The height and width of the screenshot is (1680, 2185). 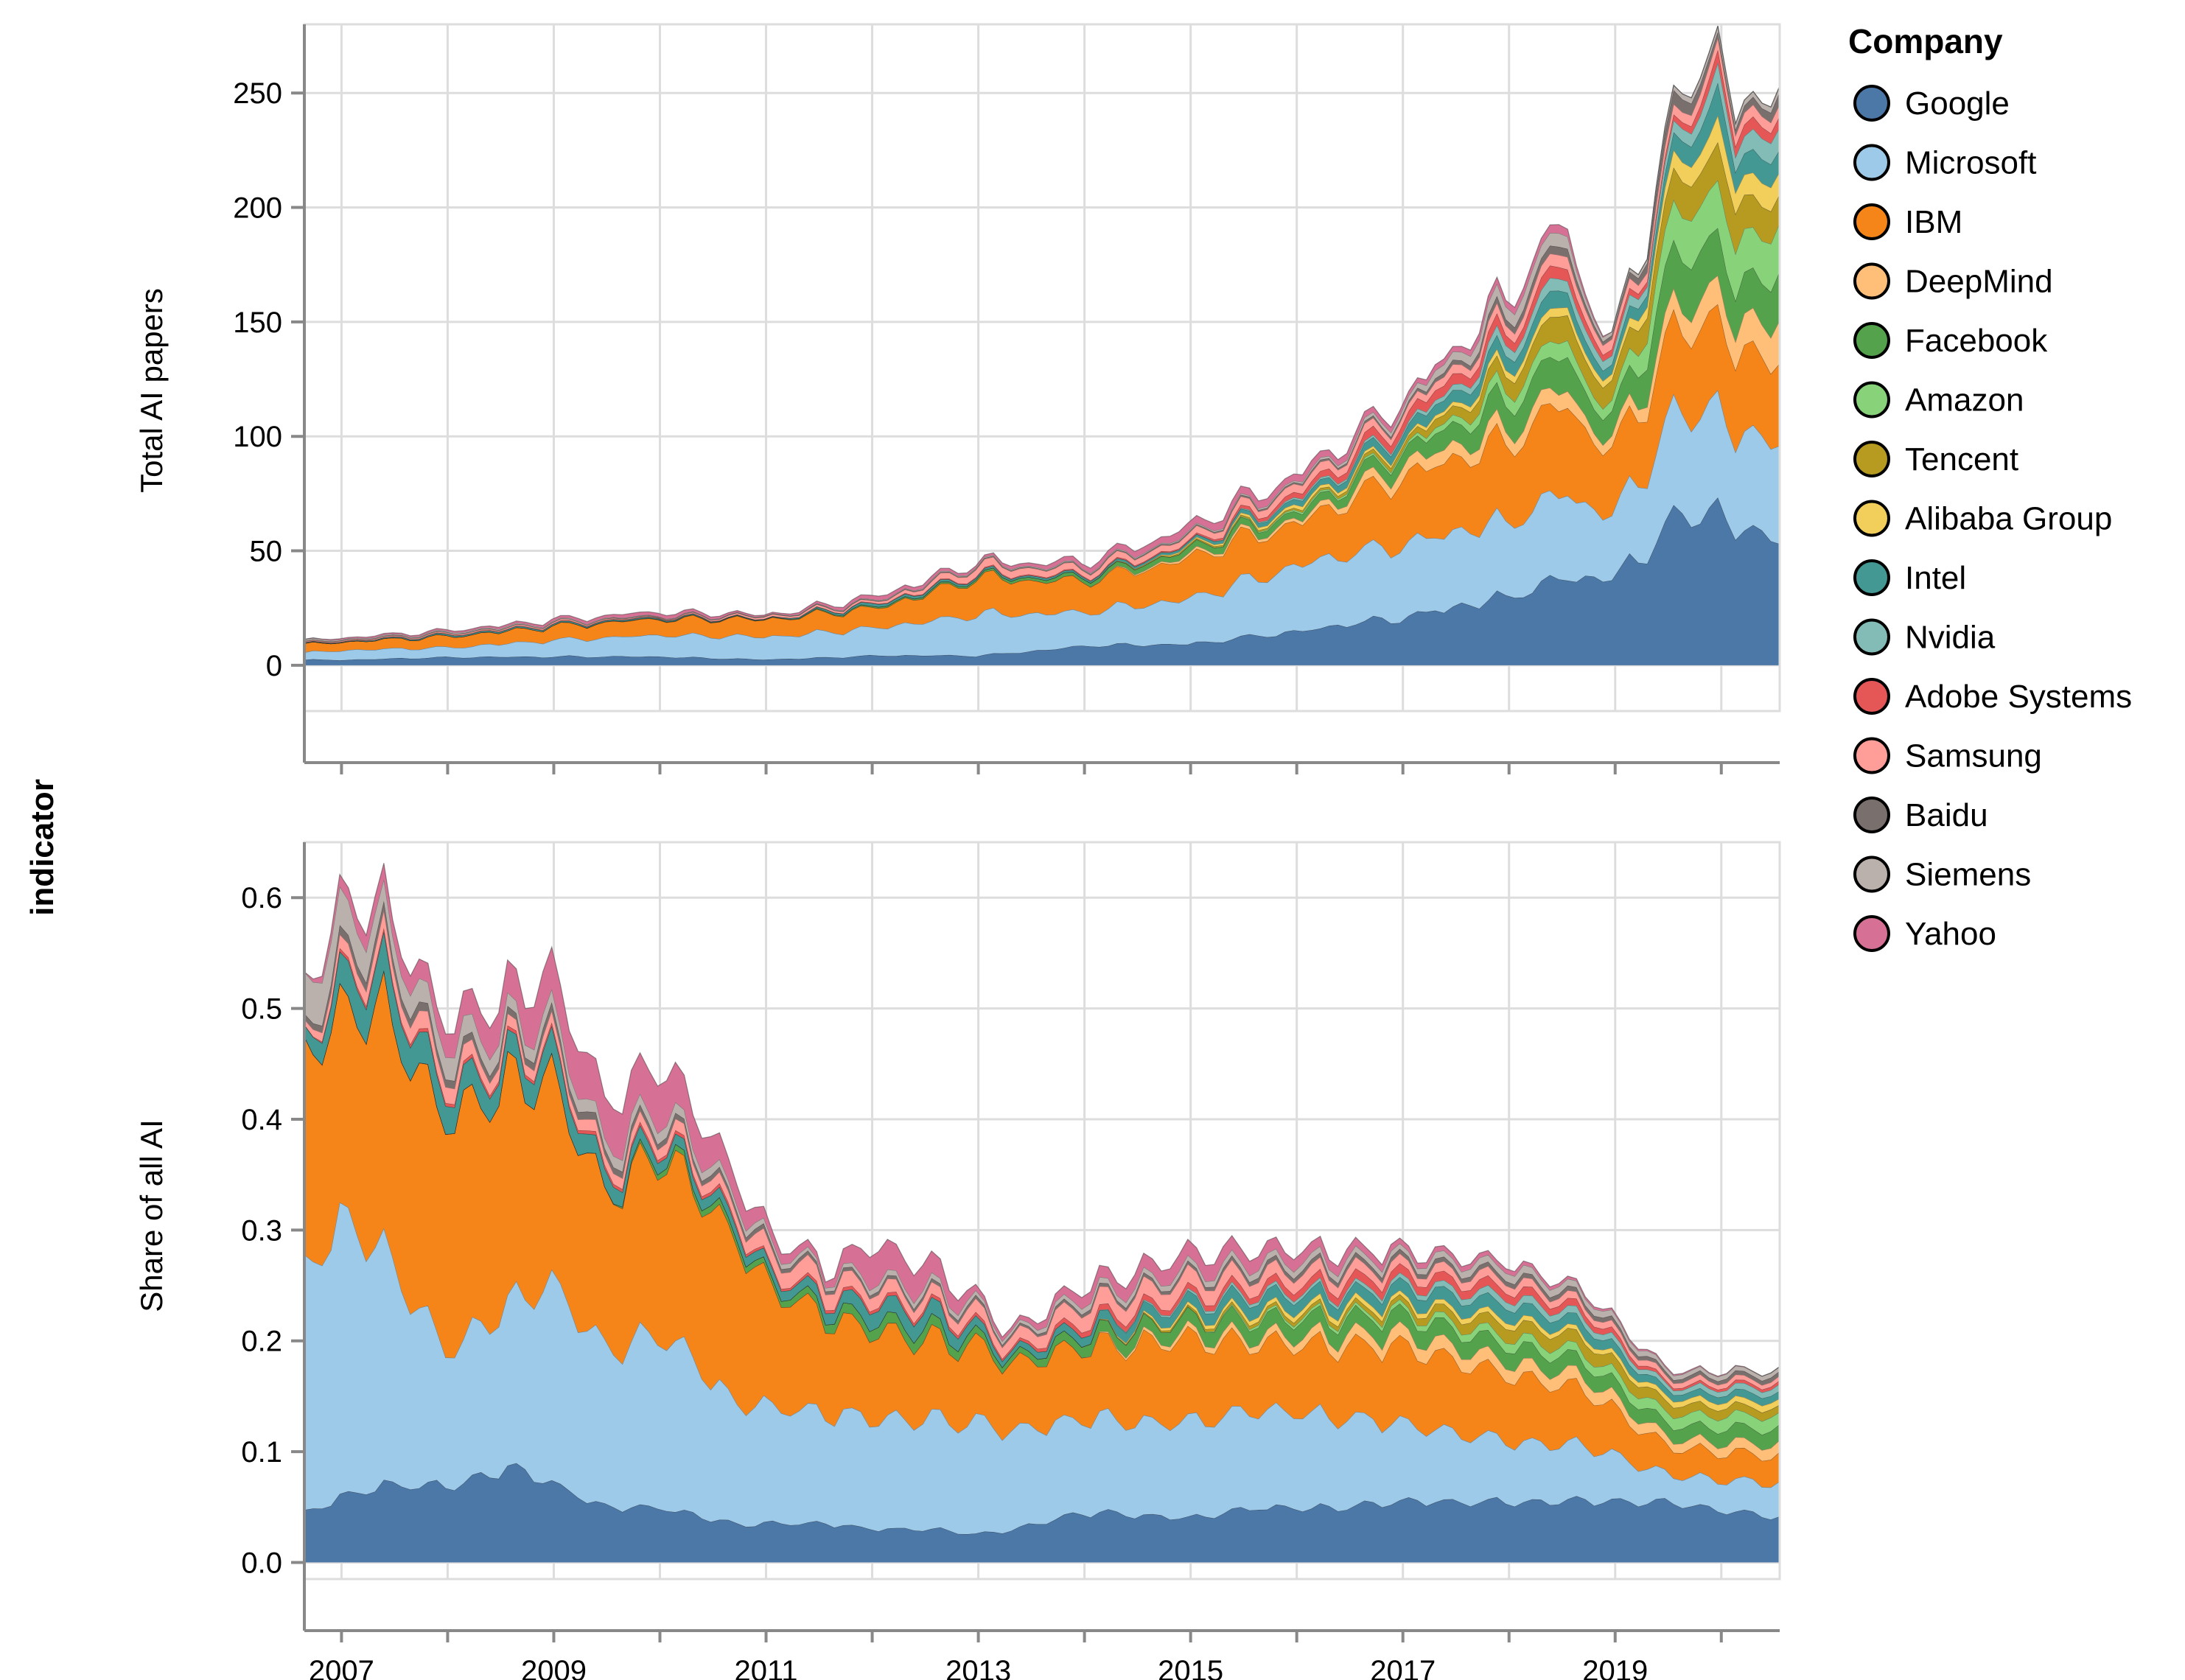 What do you see at coordinates (1957, 103) in the screenshot?
I see `legend-label: Google` at bounding box center [1957, 103].